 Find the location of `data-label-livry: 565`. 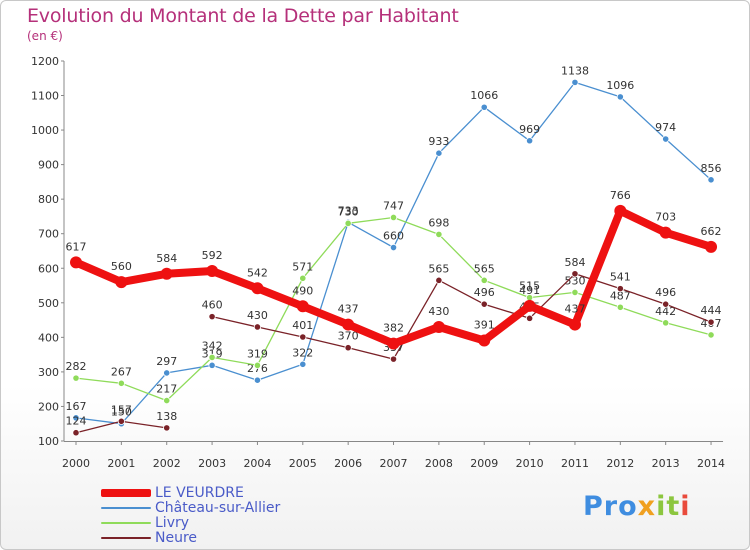

data-label-livry: 565 is located at coordinates (484, 268).